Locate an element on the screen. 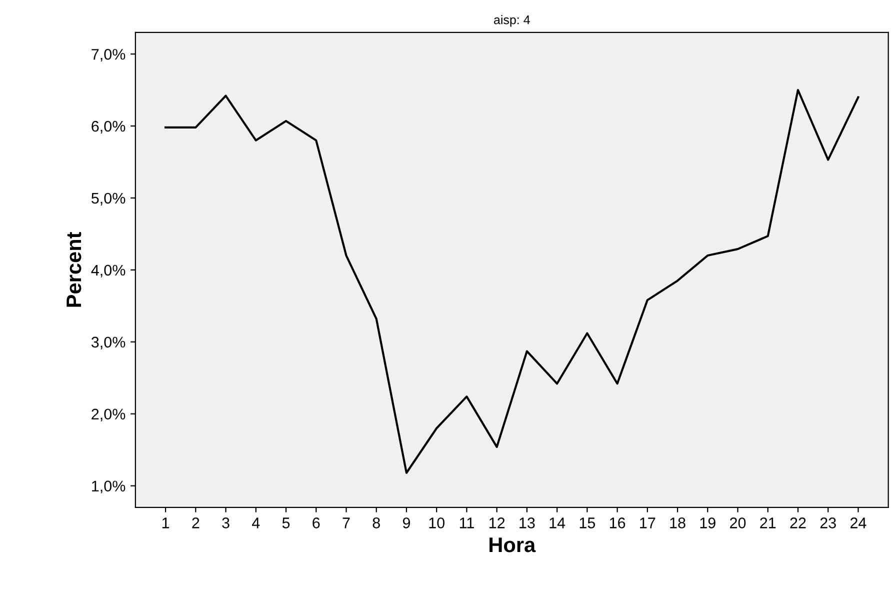 This screenshot has width=891, height=590. x-tick-label: 11 is located at coordinates (467, 523).